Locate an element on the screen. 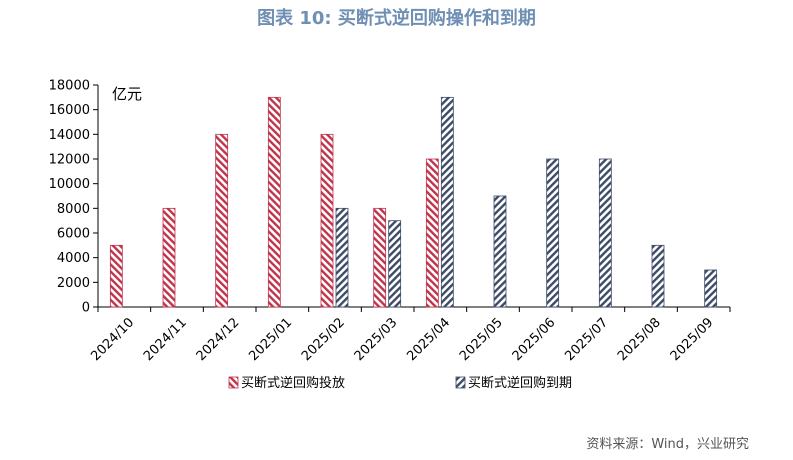  y-tick-label: 6000 is located at coordinates (73, 234).